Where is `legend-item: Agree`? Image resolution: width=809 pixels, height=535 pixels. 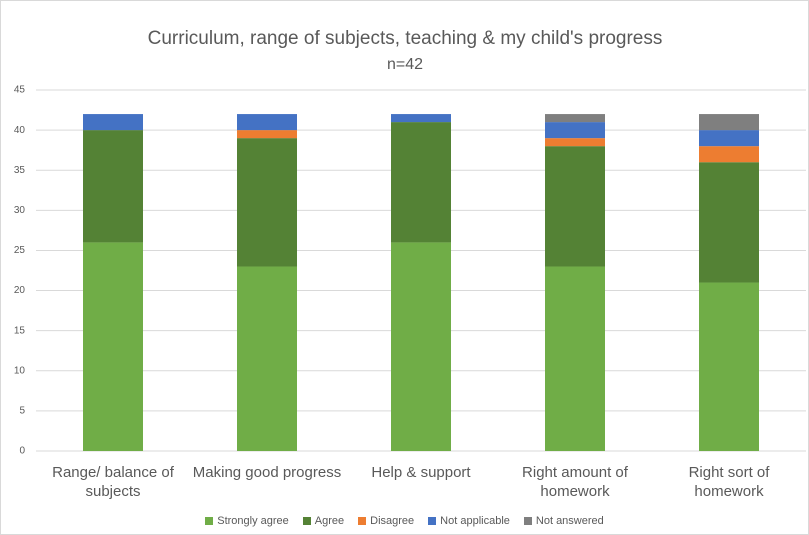
legend-item: Agree is located at coordinates (323, 521).